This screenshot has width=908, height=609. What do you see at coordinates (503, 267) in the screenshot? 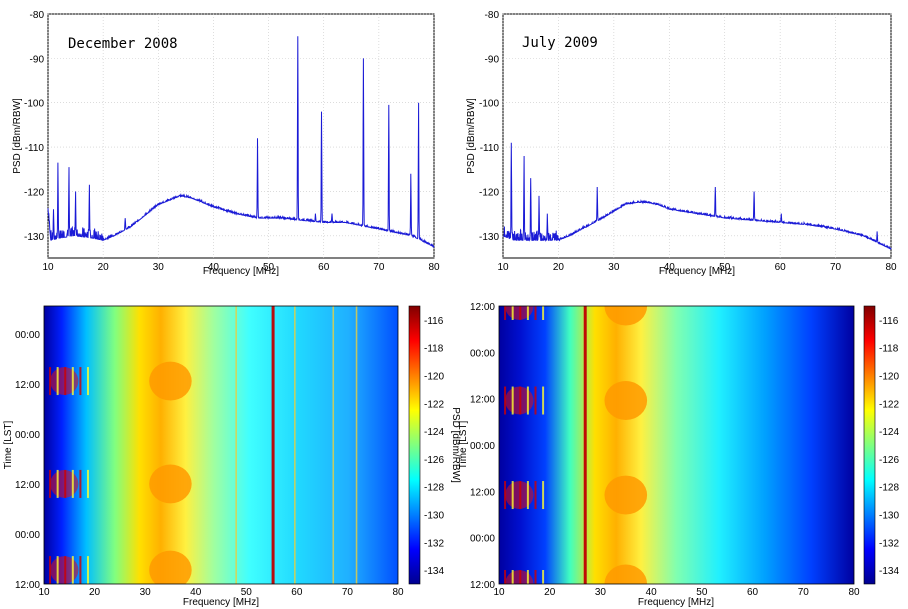
I see `x-tick-label: 10` at bounding box center [503, 267].